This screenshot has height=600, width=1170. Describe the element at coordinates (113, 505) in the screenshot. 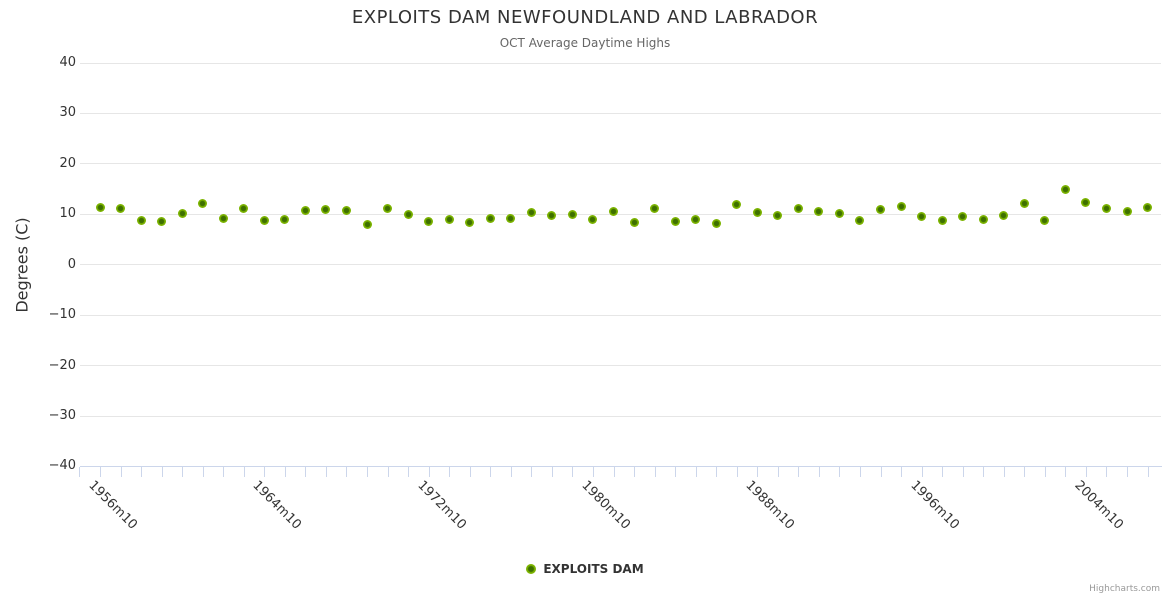

I see `x-axis-tick-label: 1956m10` at that location.